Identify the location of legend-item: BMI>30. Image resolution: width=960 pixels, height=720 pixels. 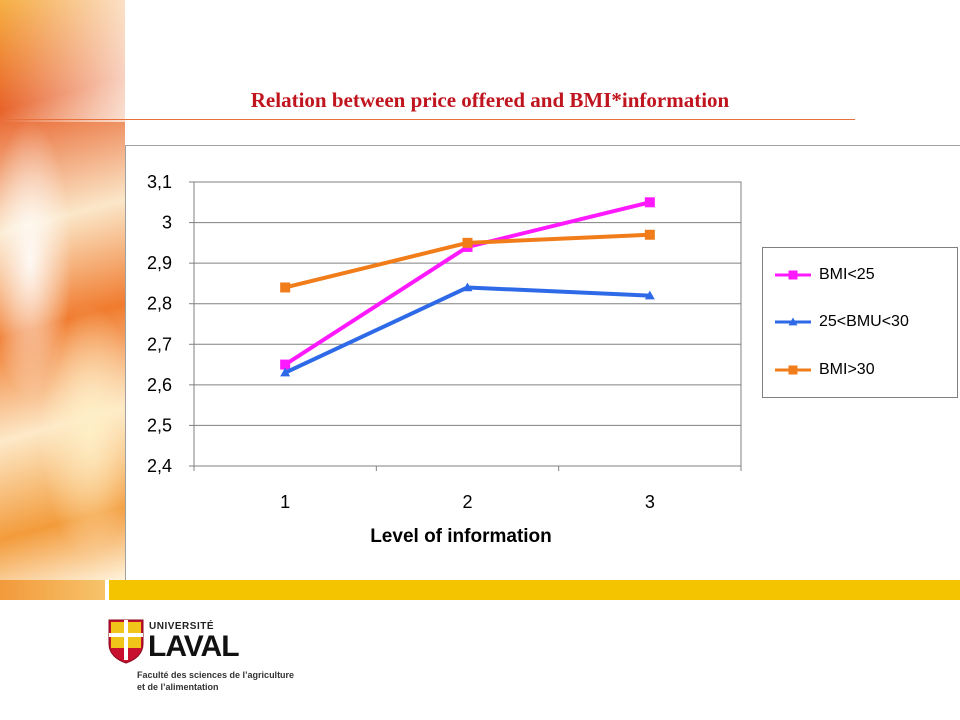
(863, 370).